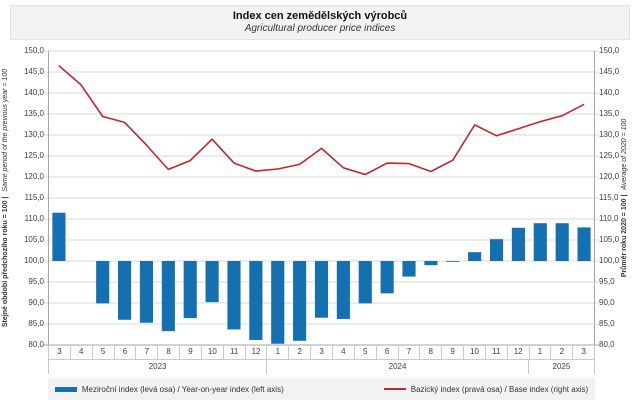 The height and width of the screenshot is (405, 640). What do you see at coordinates (609, 134) in the screenshot?
I see `y-tick-right: 130,0` at bounding box center [609, 134].